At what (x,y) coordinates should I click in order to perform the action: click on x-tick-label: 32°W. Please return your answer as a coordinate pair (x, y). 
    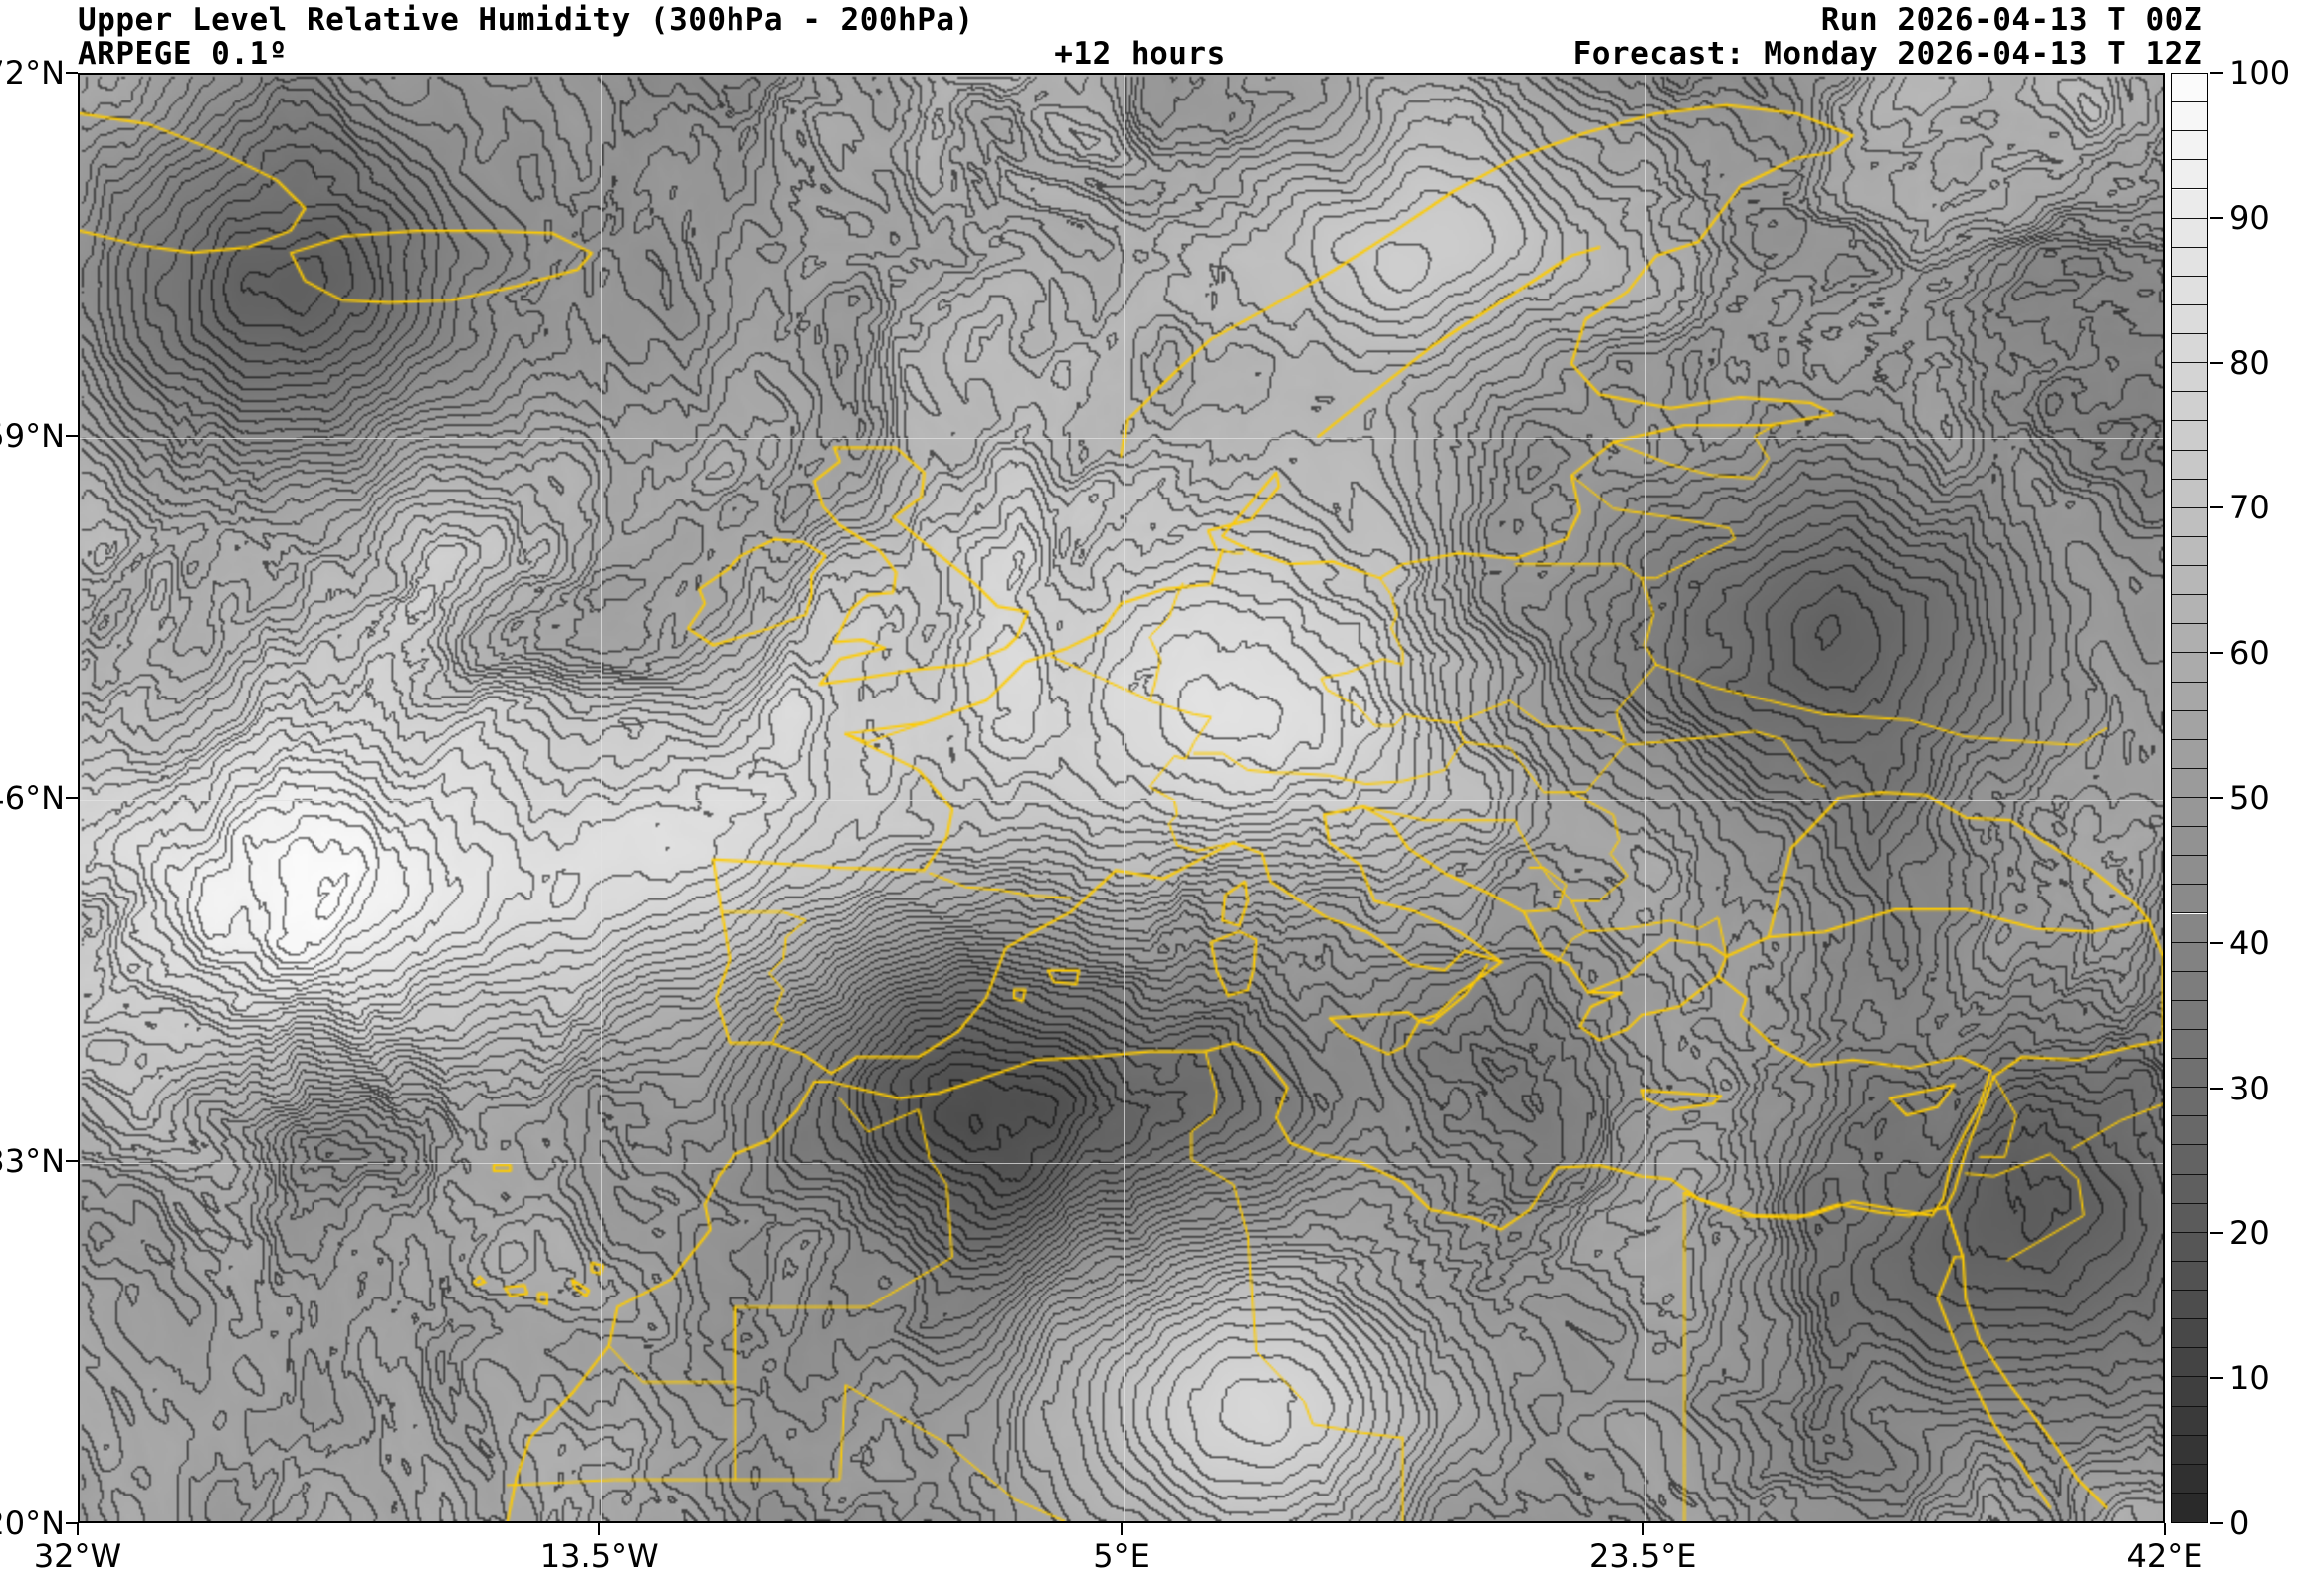
    Looking at the image, I should click on (77, 1556).